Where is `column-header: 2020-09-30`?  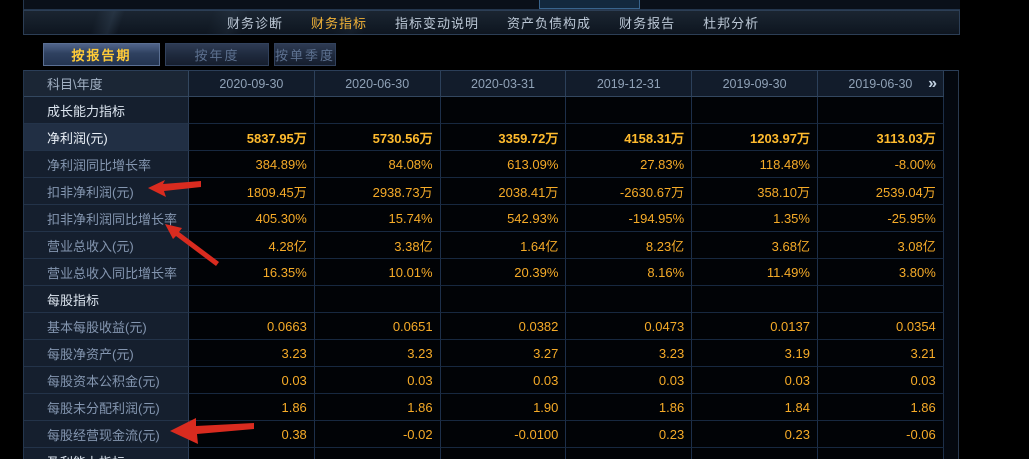
column-header: 2020-09-30 is located at coordinates (252, 84).